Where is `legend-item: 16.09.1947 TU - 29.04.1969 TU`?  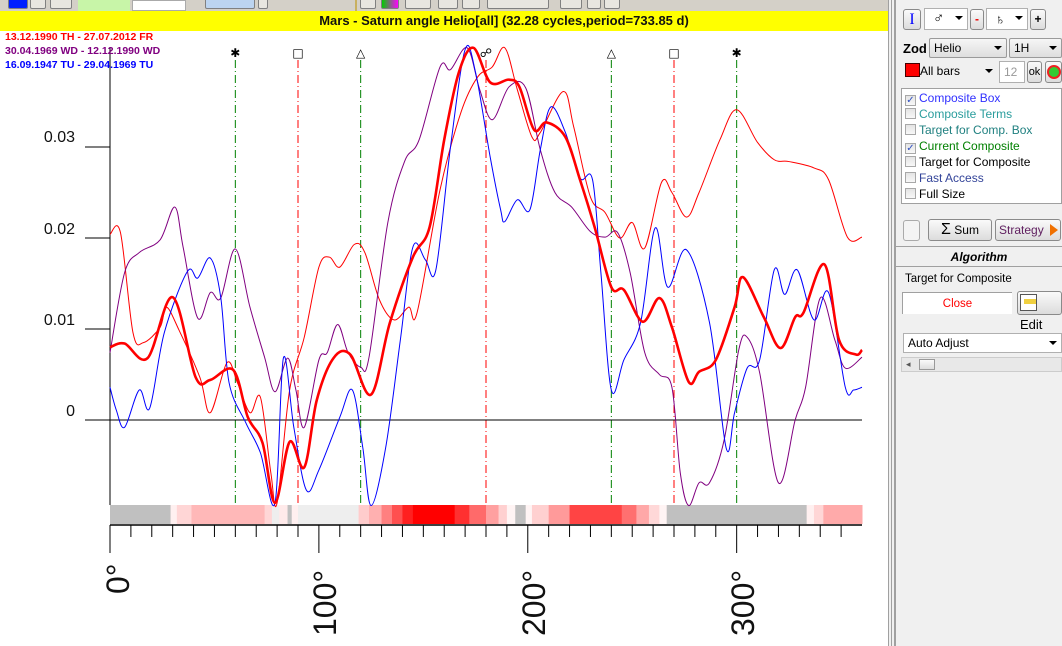
legend-item: 16.09.1947 TU - 29.04.1969 TU is located at coordinates (79, 65).